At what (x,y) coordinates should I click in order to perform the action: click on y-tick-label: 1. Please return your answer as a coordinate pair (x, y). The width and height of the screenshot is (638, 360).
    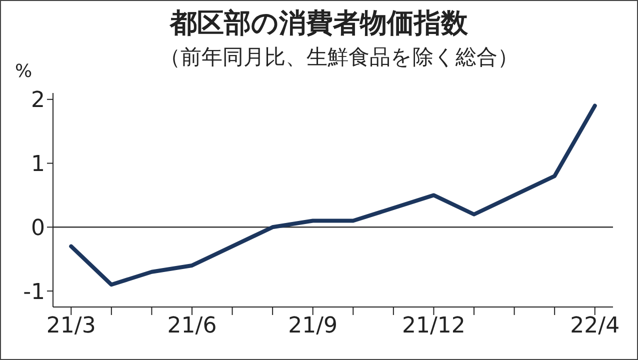
    Looking at the image, I should click on (38, 165).